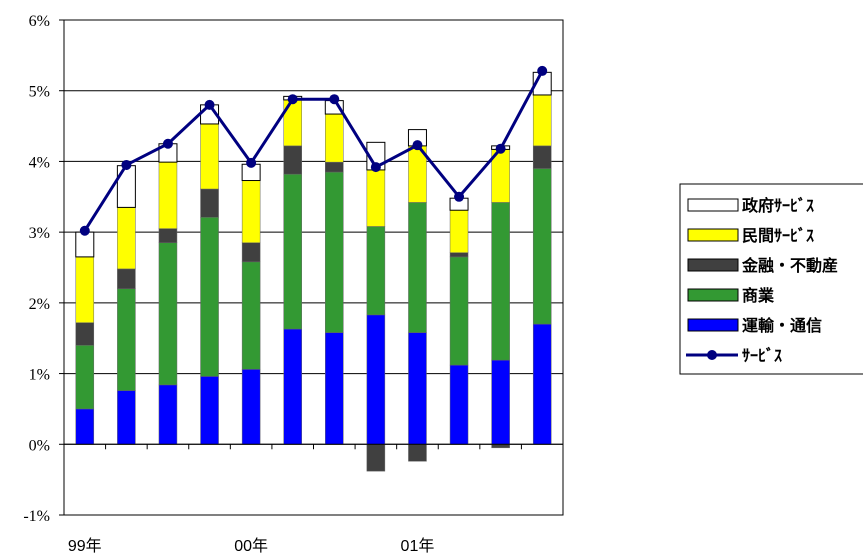 This screenshot has width=863, height=556. What do you see at coordinates (762, 355) in the screenshot?
I see `legend-label: ｻｰﾋﾞｽ` at bounding box center [762, 355].